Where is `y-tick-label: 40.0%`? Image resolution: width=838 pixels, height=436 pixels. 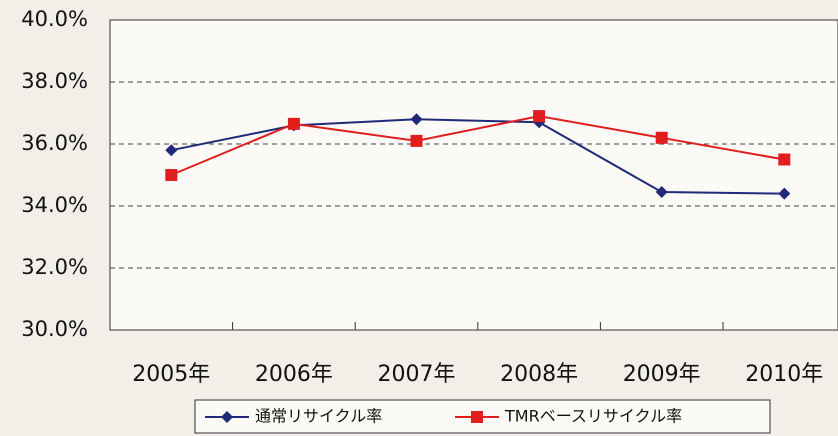
y-tick-label: 40.0% is located at coordinates (54, 19).